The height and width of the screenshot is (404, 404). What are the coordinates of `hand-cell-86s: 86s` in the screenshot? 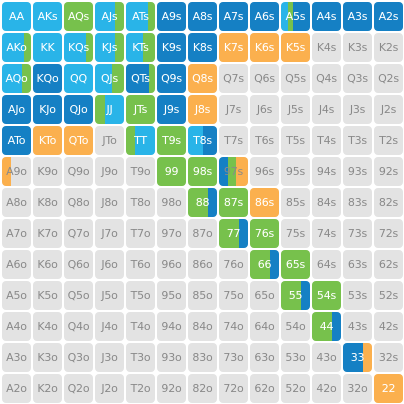 It's located at (264, 202).